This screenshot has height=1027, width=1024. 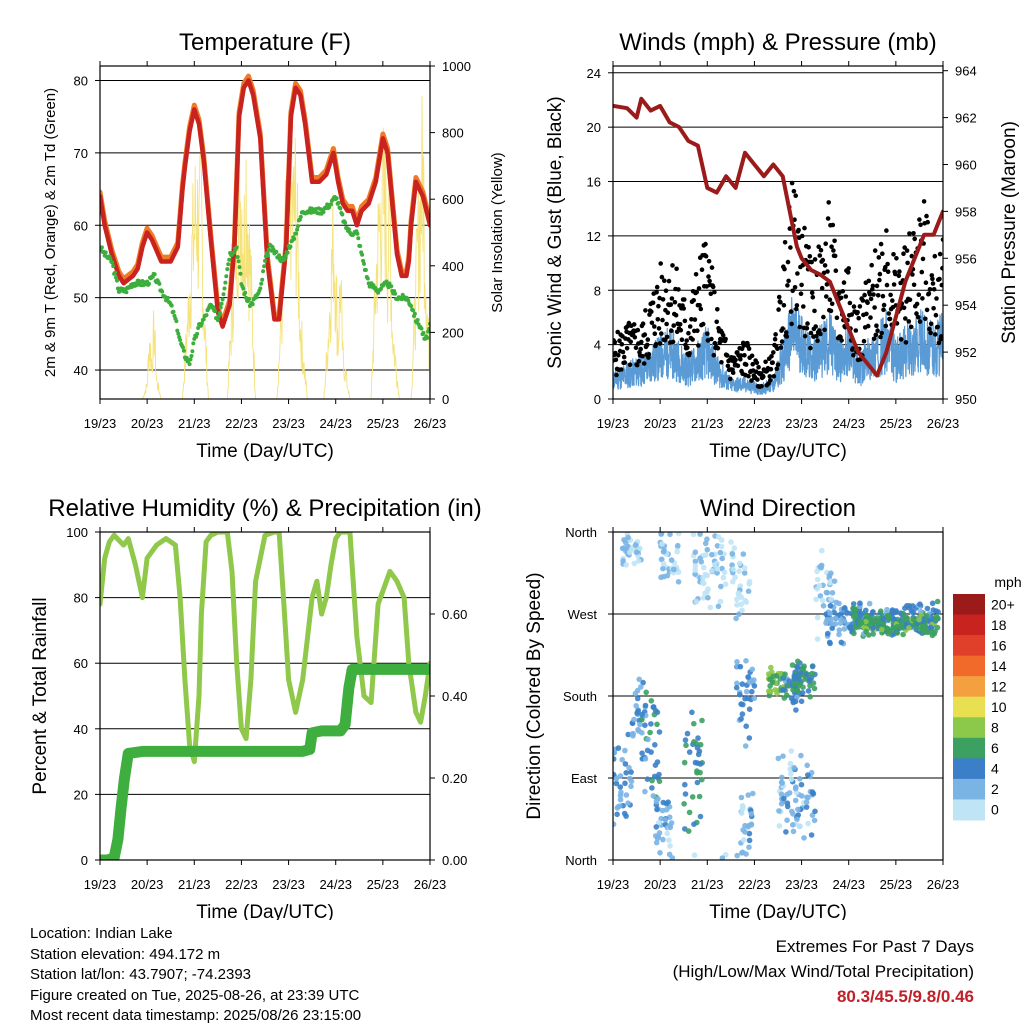 What do you see at coordinates (995, 728) in the screenshot?
I see `colorbar-label: 8` at bounding box center [995, 728].